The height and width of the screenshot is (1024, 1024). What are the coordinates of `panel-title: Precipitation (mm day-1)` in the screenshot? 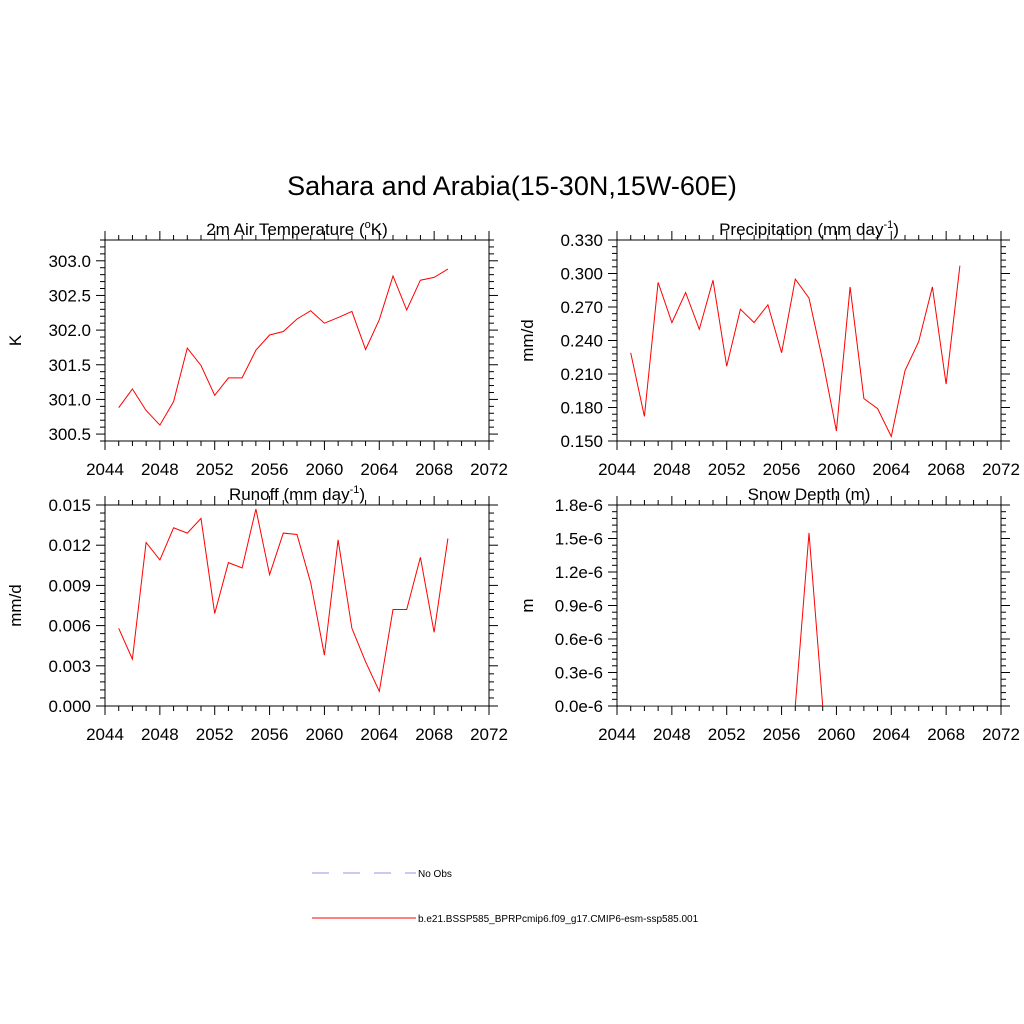 It's located at (809, 229).